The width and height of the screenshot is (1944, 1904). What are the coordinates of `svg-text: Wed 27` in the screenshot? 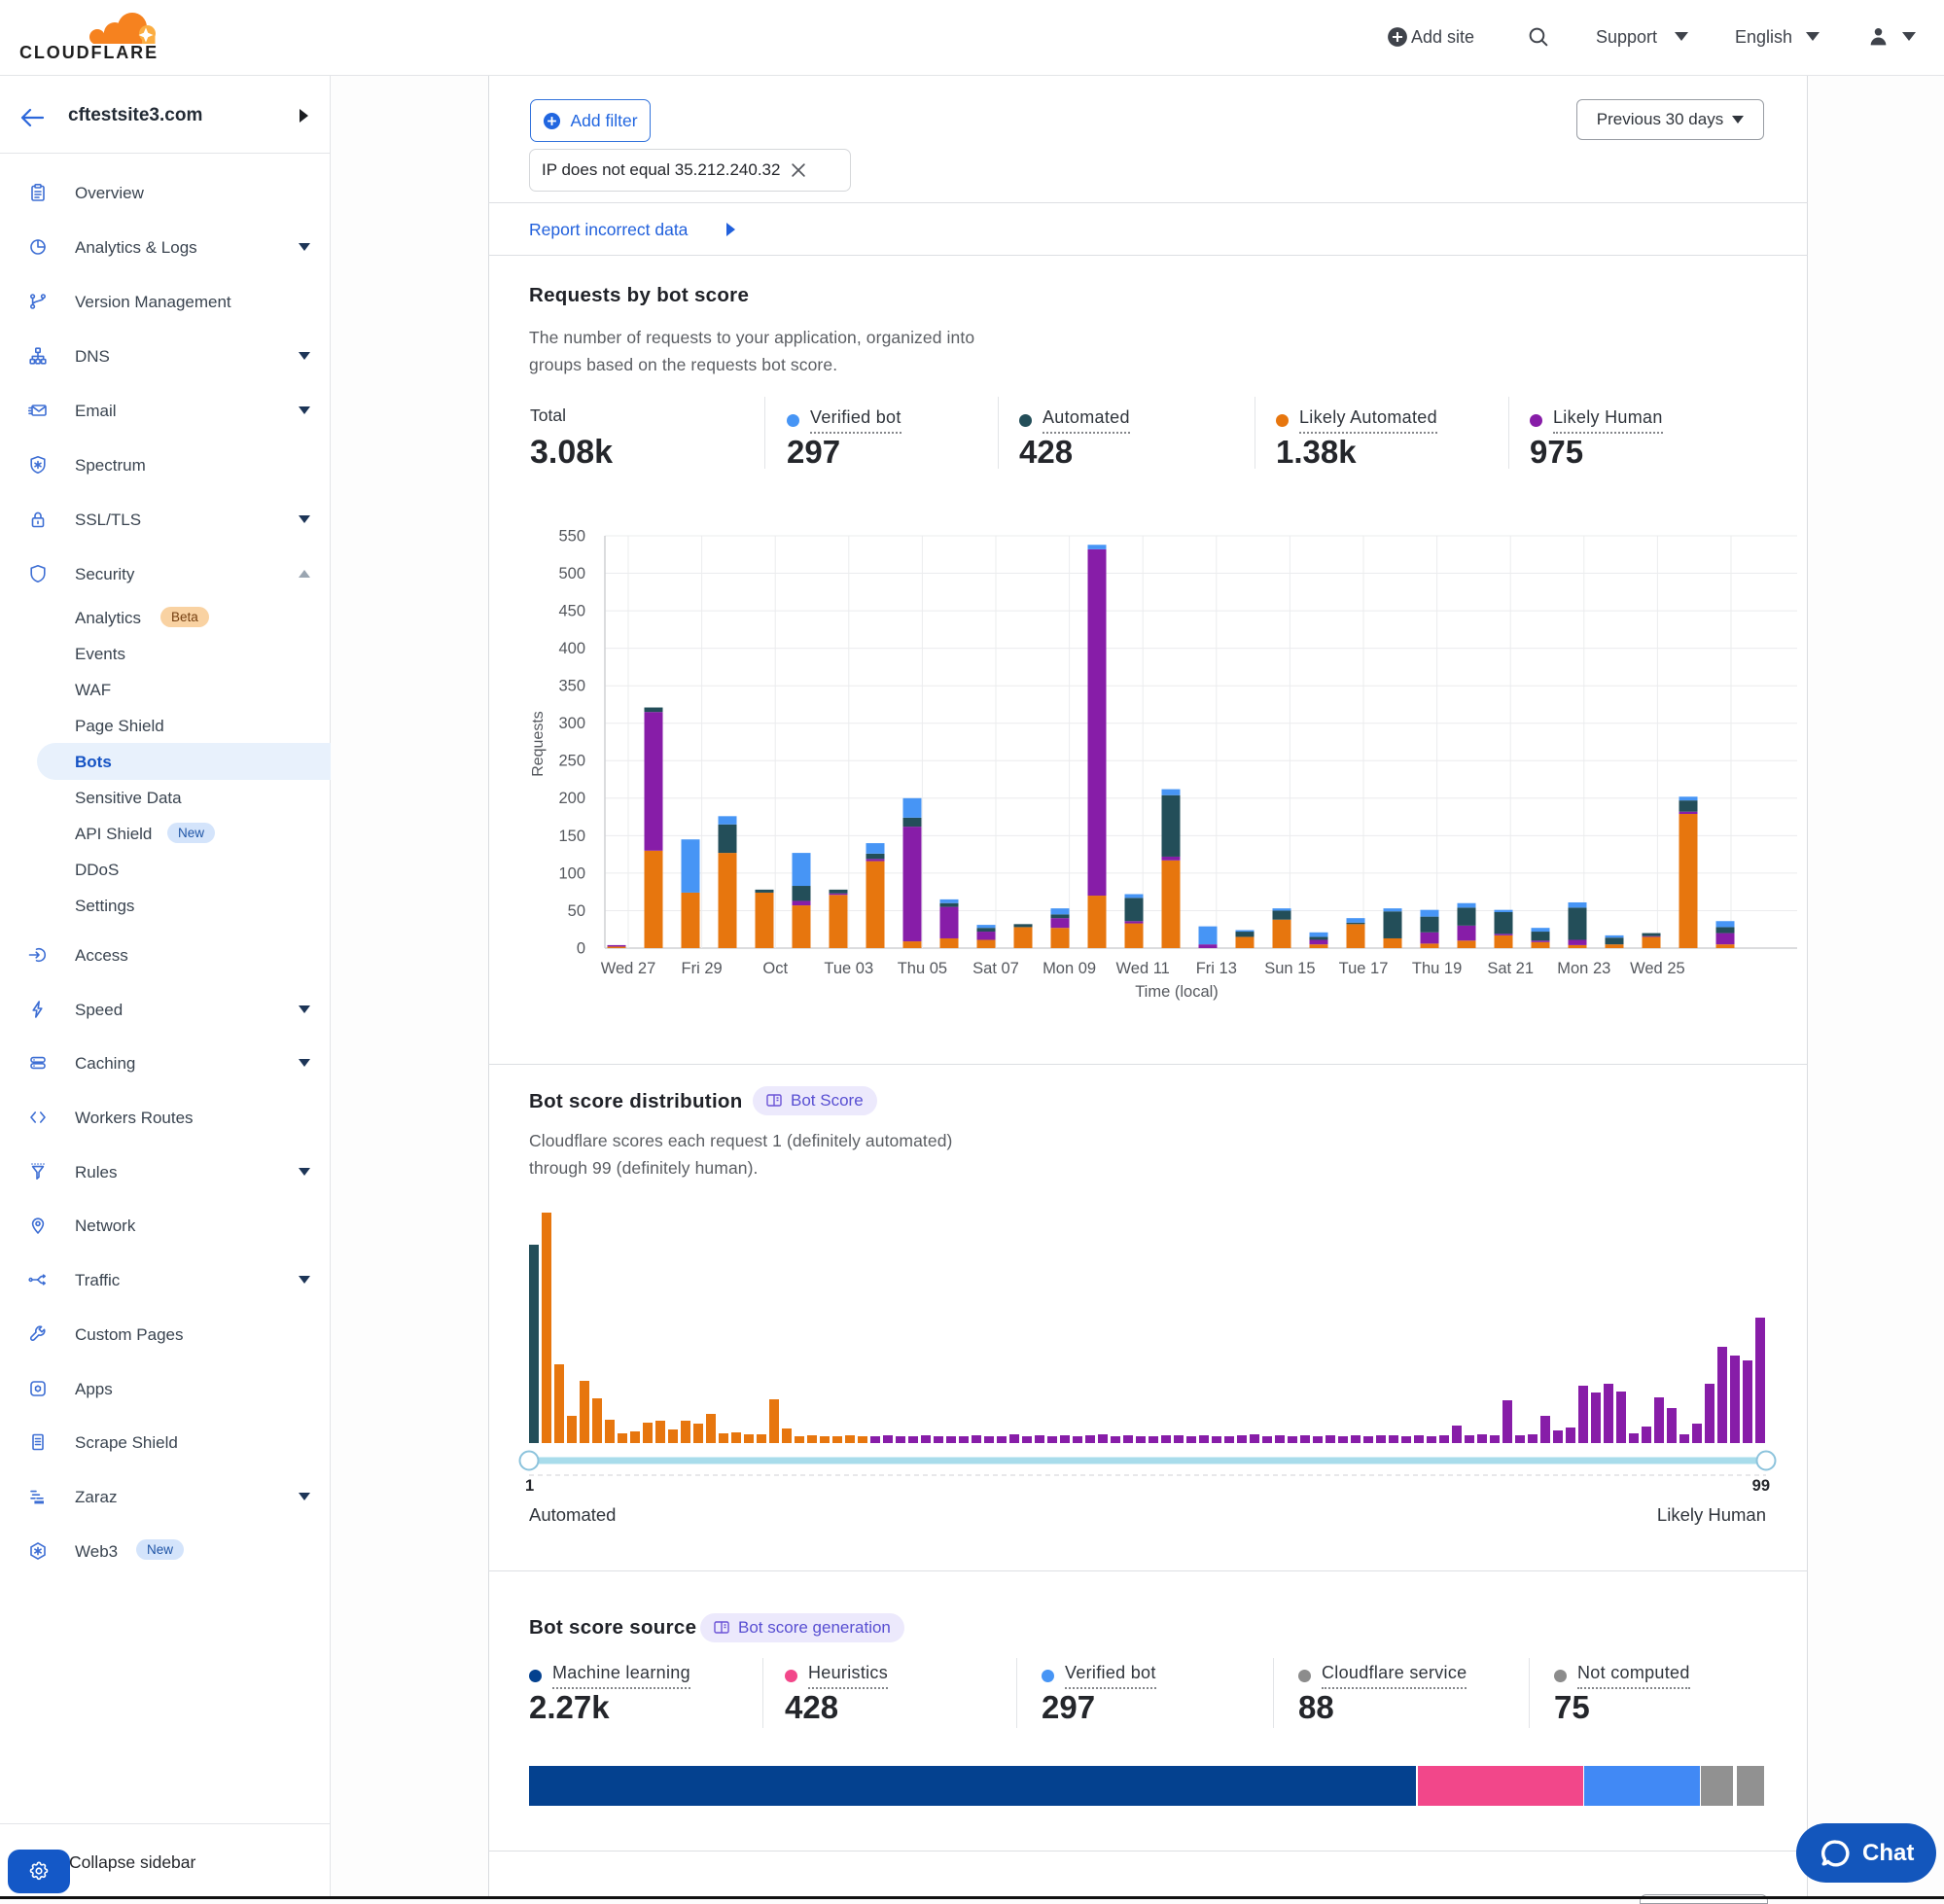 It's located at (628, 968).